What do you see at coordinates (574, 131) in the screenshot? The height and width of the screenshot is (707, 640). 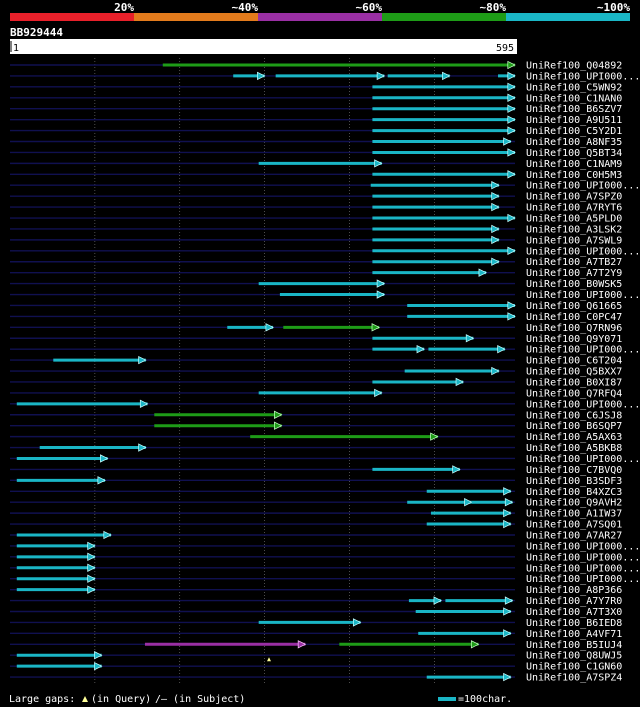 I see `hit-label: UniRef100_C5Y2D1` at bounding box center [574, 131].